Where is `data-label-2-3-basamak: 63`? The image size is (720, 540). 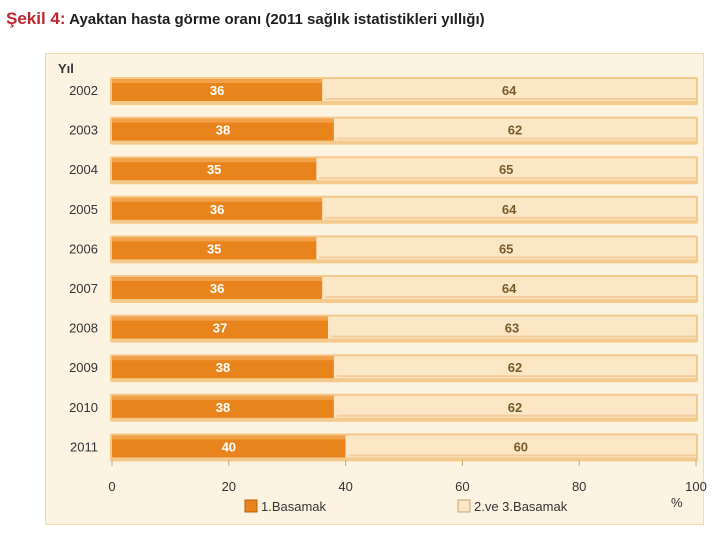 data-label-2-3-basamak: 63 is located at coordinates (512, 328).